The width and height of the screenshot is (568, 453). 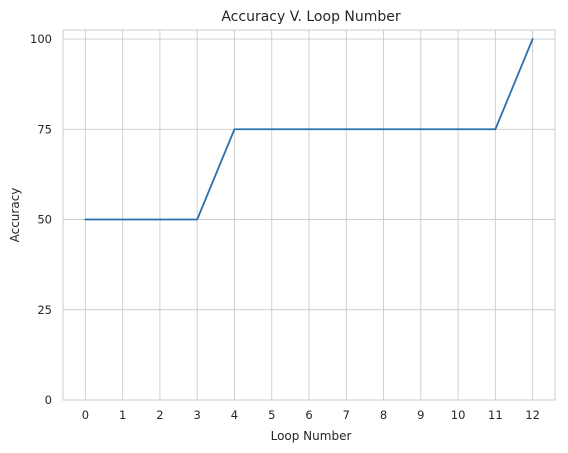 I want to click on x-tick-label: 6, so click(x=308, y=415).